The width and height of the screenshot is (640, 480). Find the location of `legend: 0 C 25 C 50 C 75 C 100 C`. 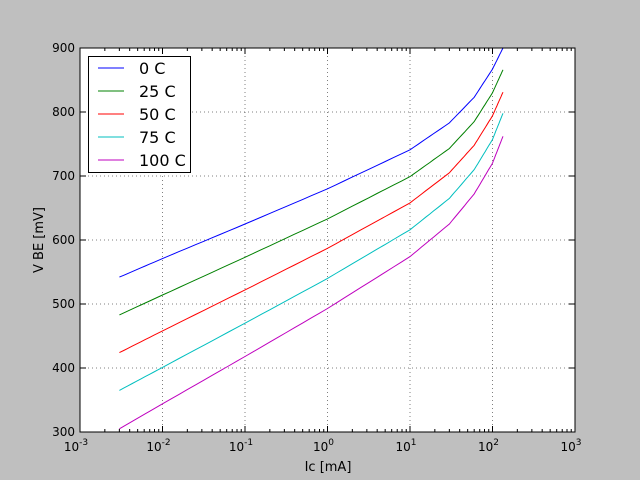

legend: 0 C 25 C 50 C 75 C 100 C is located at coordinates (139, 114).